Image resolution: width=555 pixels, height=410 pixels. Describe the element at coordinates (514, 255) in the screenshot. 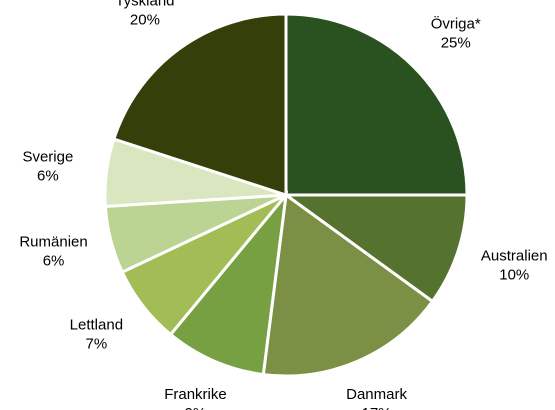

I see `slice-label: Australien` at that location.